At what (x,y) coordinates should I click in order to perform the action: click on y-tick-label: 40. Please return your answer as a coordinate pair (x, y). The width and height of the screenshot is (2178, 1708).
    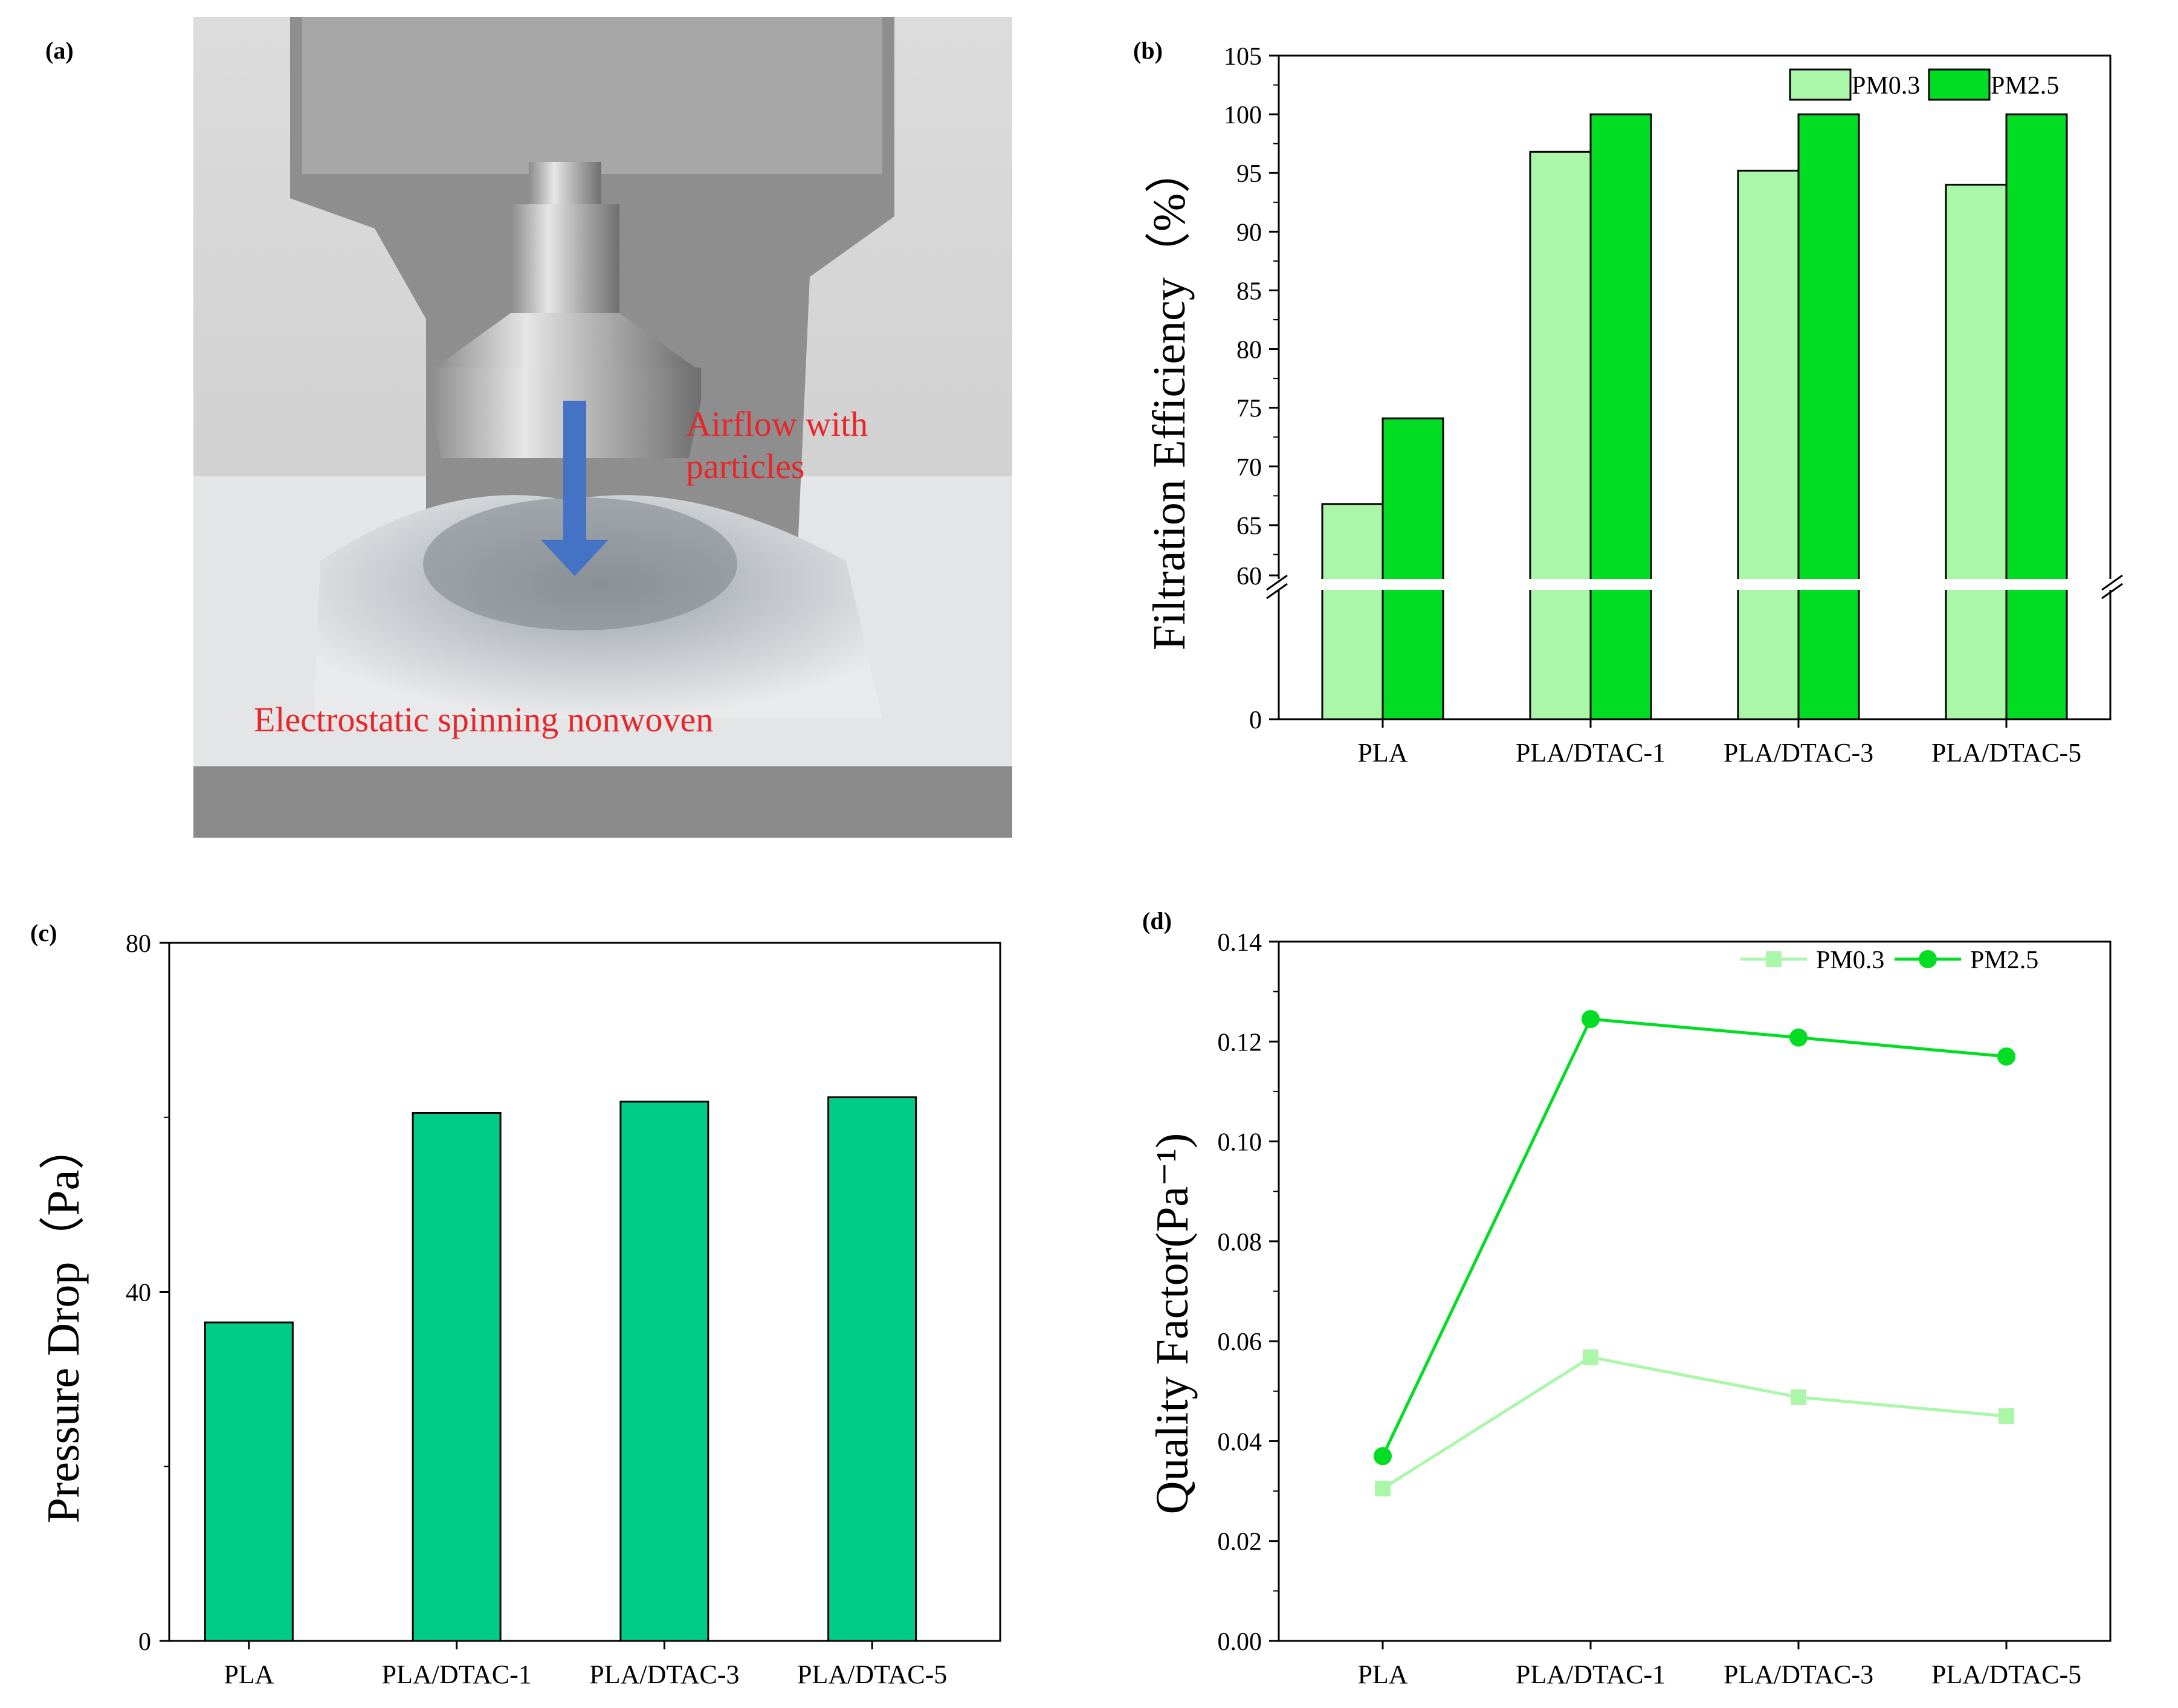
    Looking at the image, I should click on (138, 1293).